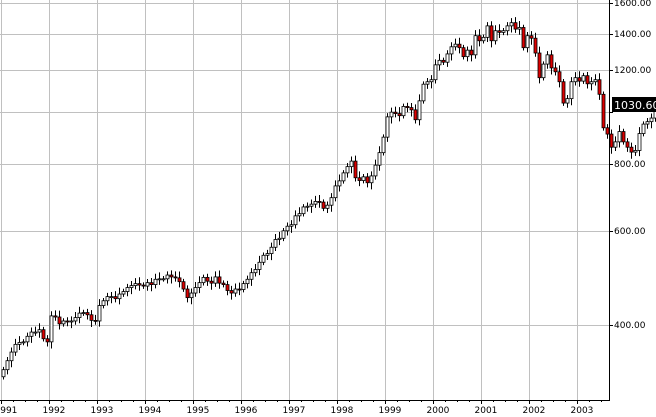 The width and height of the screenshot is (656, 417). I want to click on x-tick-label: 2003, so click(582, 411).